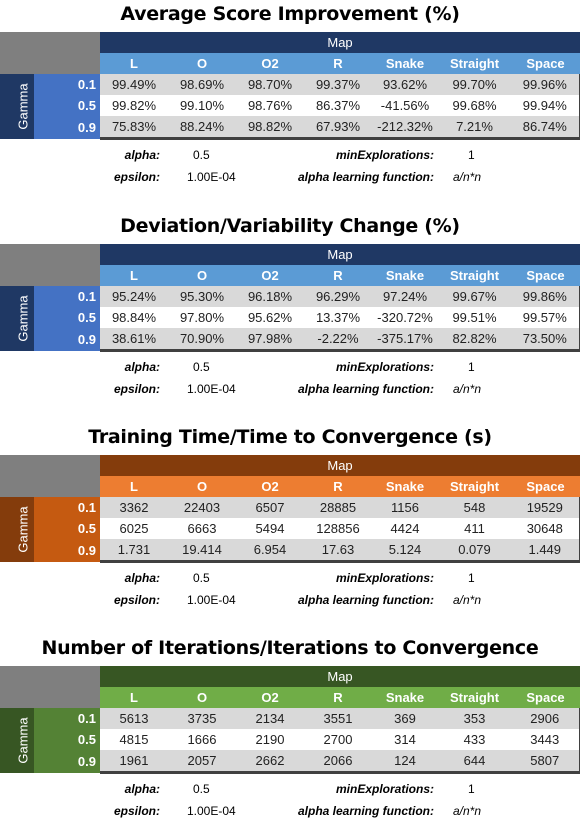 The image size is (580, 818). What do you see at coordinates (405, 551) in the screenshot?
I see `table-cell: 5.124` at bounding box center [405, 551].